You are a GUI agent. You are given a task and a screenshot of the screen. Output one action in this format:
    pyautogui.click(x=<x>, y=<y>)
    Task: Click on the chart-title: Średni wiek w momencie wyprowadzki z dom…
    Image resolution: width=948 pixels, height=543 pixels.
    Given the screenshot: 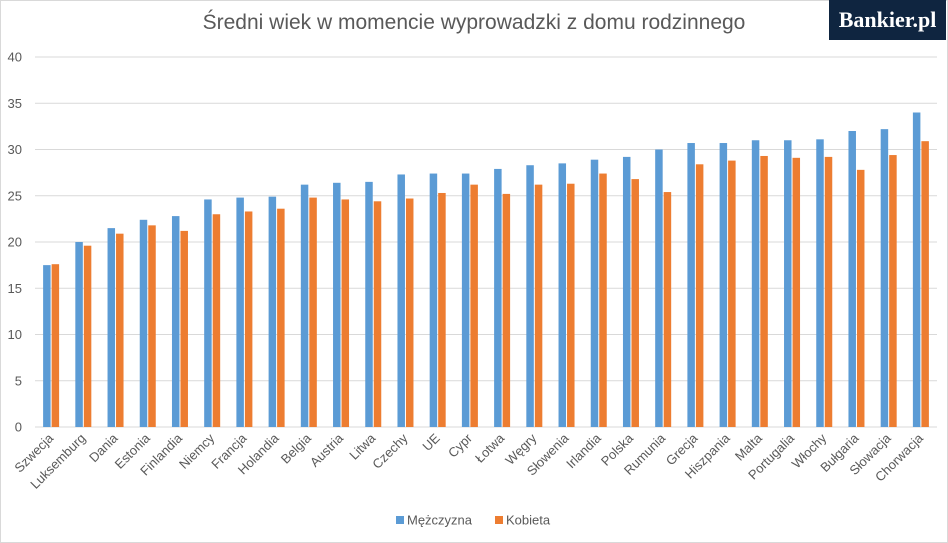 What is the action you would take?
    pyautogui.click(x=474, y=22)
    